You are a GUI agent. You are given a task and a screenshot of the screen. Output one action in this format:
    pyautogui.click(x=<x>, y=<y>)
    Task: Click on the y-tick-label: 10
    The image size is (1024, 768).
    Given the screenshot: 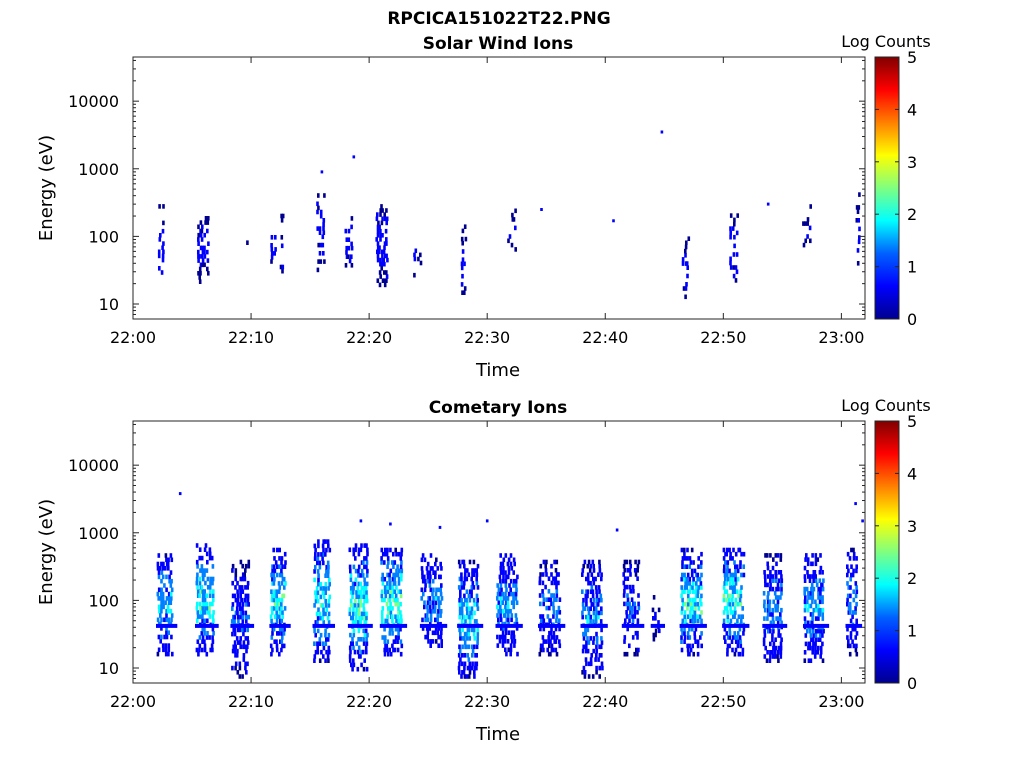 What is the action you would take?
    pyautogui.click(x=109, y=304)
    